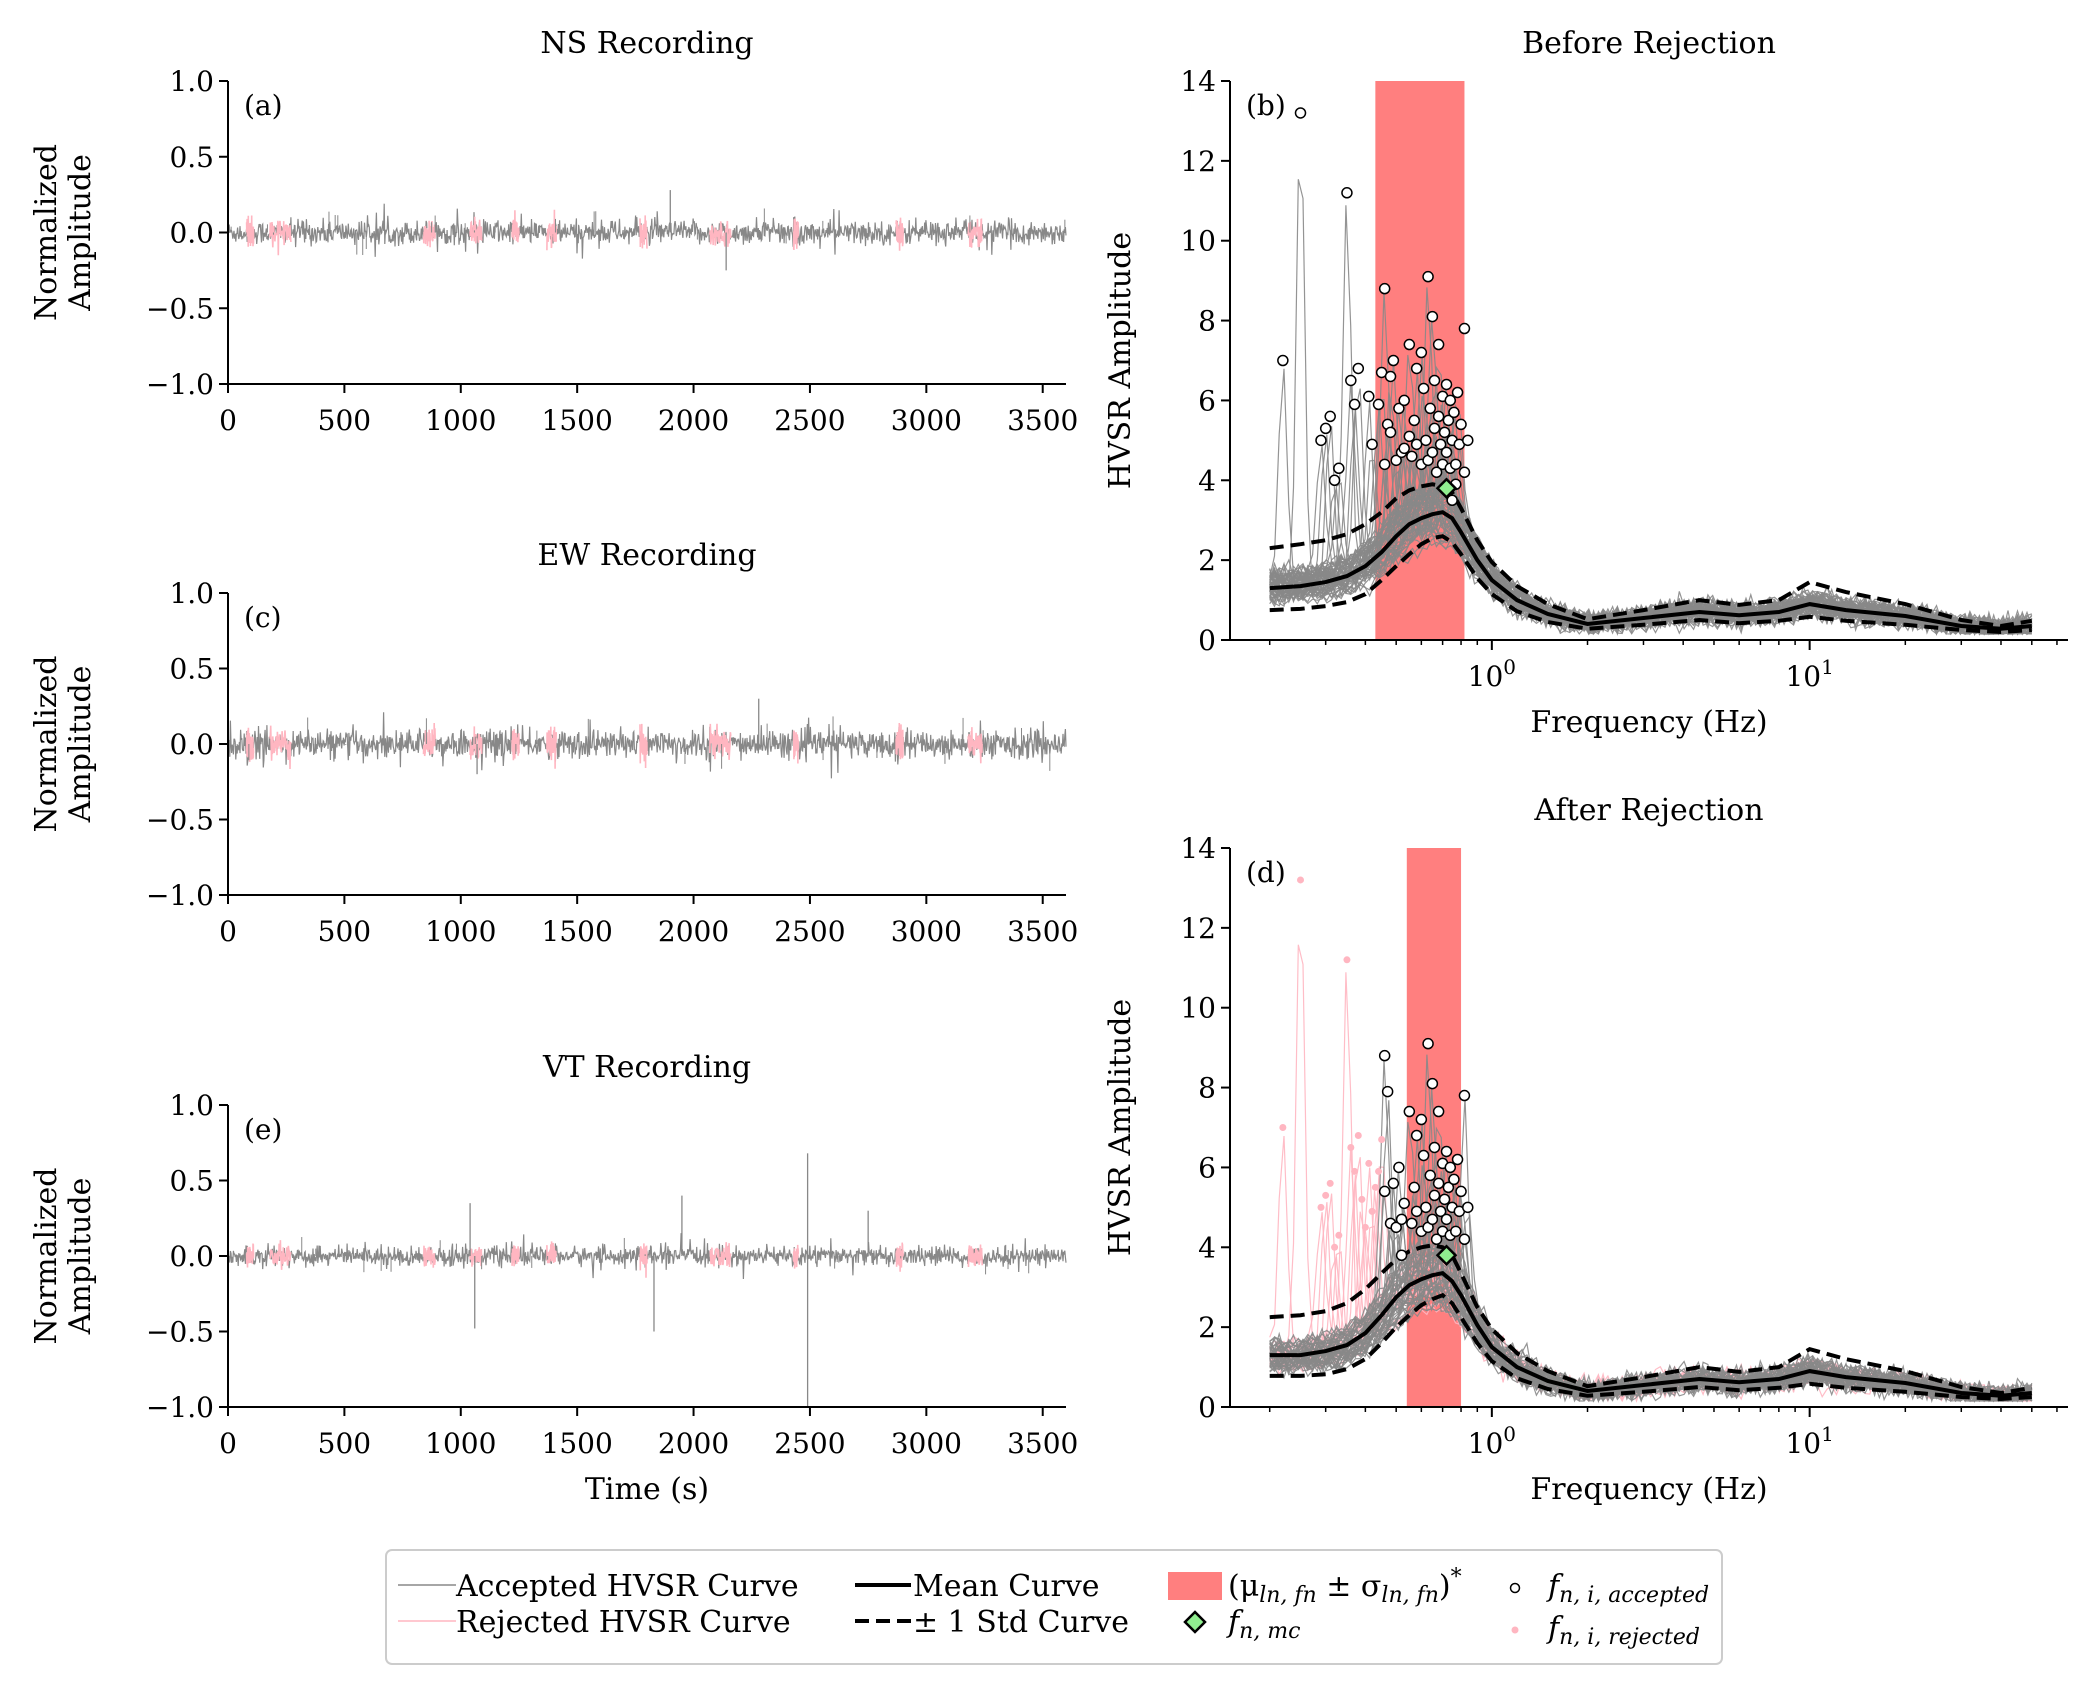 The height and width of the screenshot is (1692, 2084). Describe the element at coordinates (1446, 488) in the screenshot. I see `fn-mc-marker` at that location.